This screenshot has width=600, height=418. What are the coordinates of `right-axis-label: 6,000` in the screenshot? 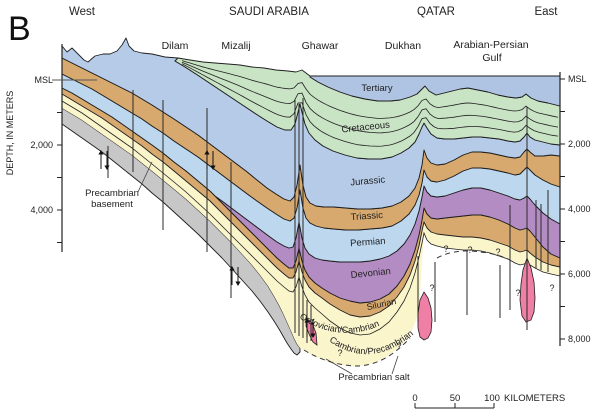 It's located at (579, 274).